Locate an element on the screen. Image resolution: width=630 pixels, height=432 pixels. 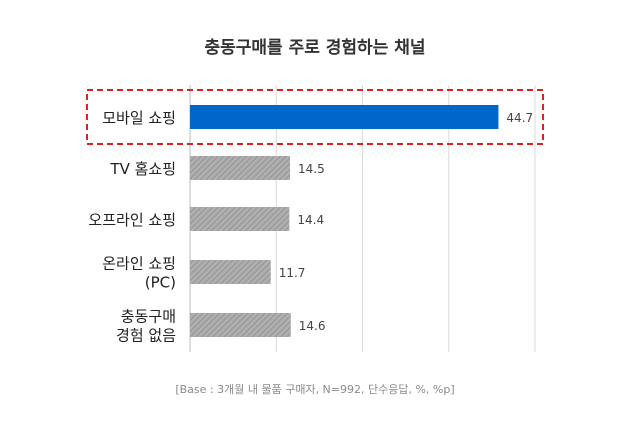
value-label: 14.4 is located at coordinates (310, 220).